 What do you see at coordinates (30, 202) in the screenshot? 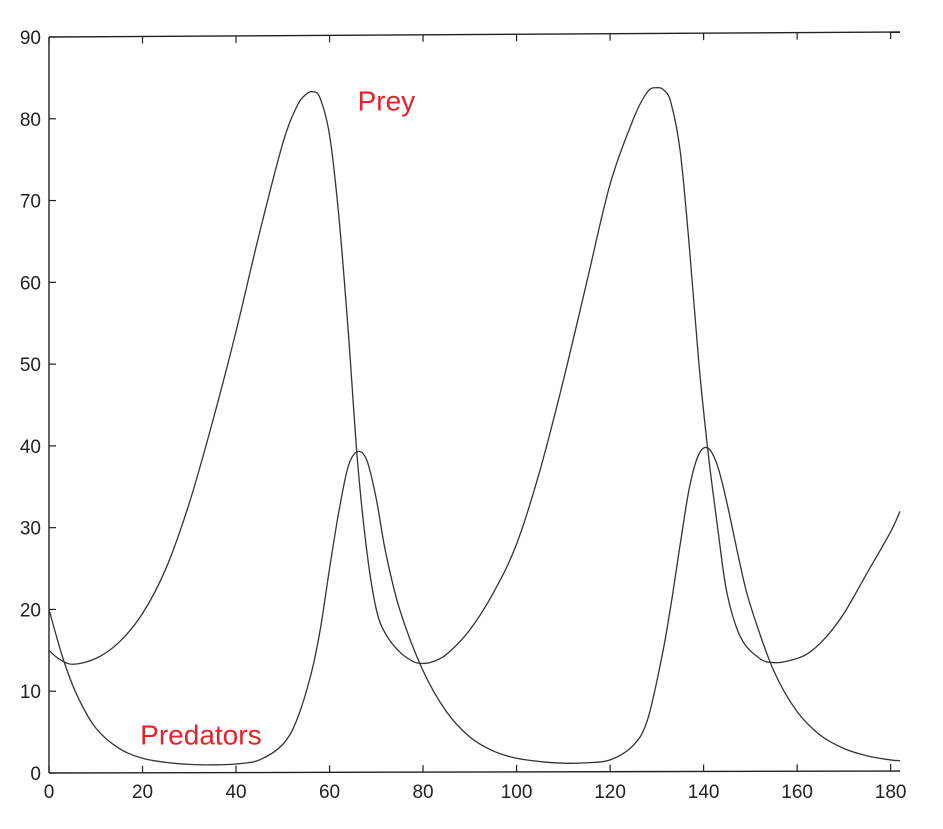
I see `y-tick-label: 70` at bounding box center [30, 202].